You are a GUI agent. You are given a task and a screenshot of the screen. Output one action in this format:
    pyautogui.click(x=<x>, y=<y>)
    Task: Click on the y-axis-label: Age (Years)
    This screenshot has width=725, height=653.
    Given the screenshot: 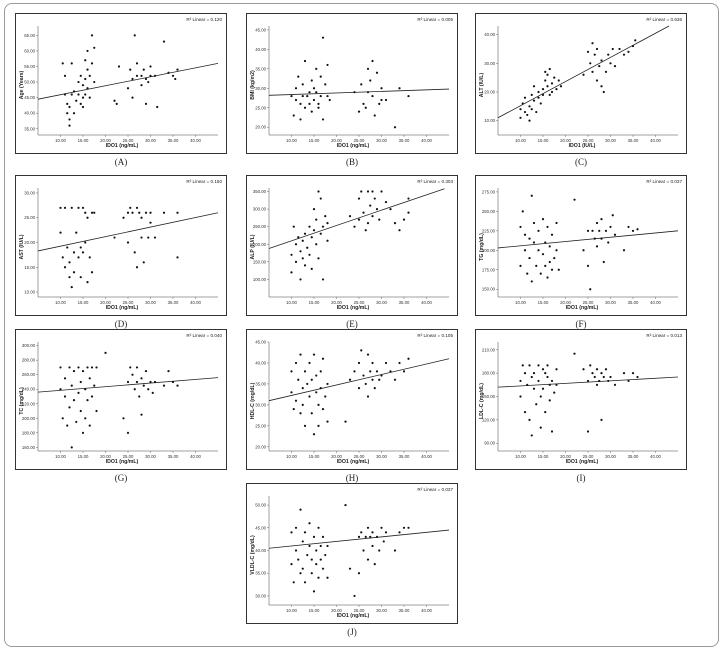 What is the action you would take?
    pyautogui.click(x=22, y=84)
    